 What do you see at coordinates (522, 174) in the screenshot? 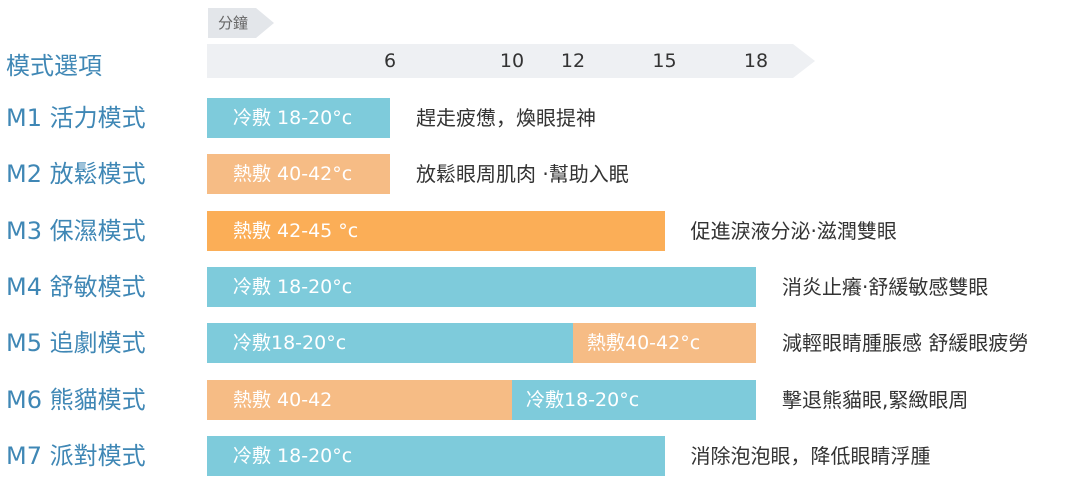
I see `mode-description: 放鬆眼周肌肉 ·幫助入眠` at bounding box center [522, 174].